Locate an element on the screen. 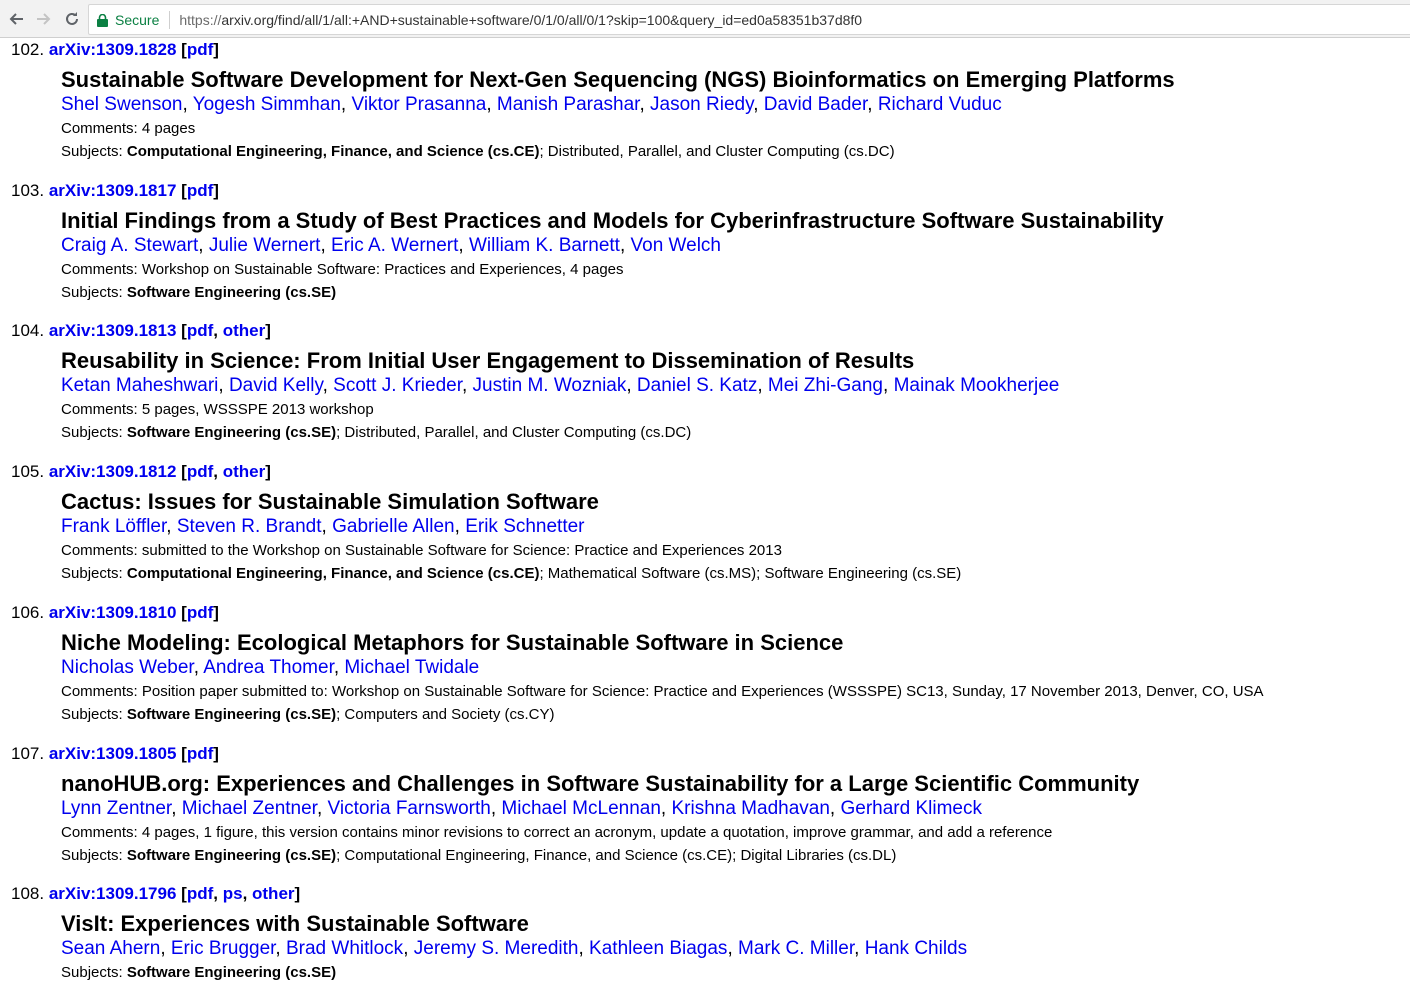 Image resolution: width=1410 pixels, height=997 pixels. author-link: Gerhard Klimeck is located at coordinates (911, 808).